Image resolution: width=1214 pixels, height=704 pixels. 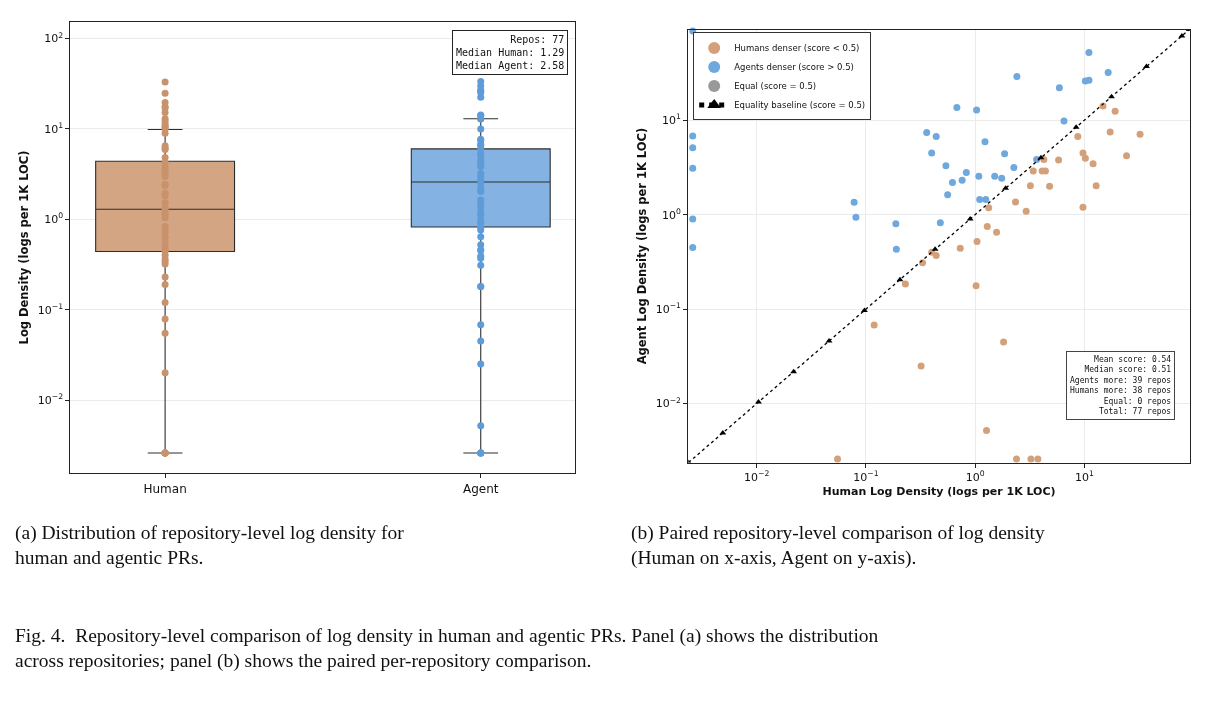 I want to click on x-tick-label: 10$^{0}$, so click(x=975, y=476).